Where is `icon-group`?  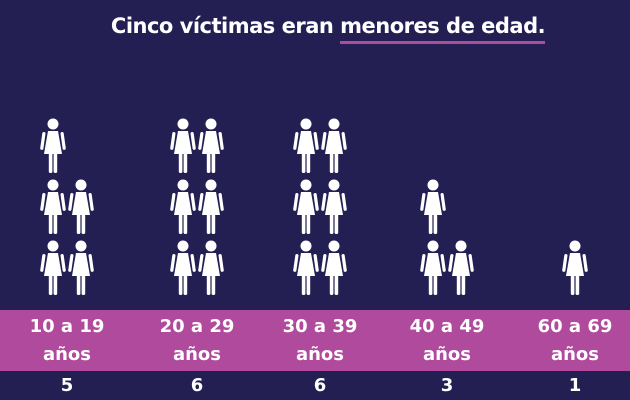
icon-group is located at coordinates (197, 206).